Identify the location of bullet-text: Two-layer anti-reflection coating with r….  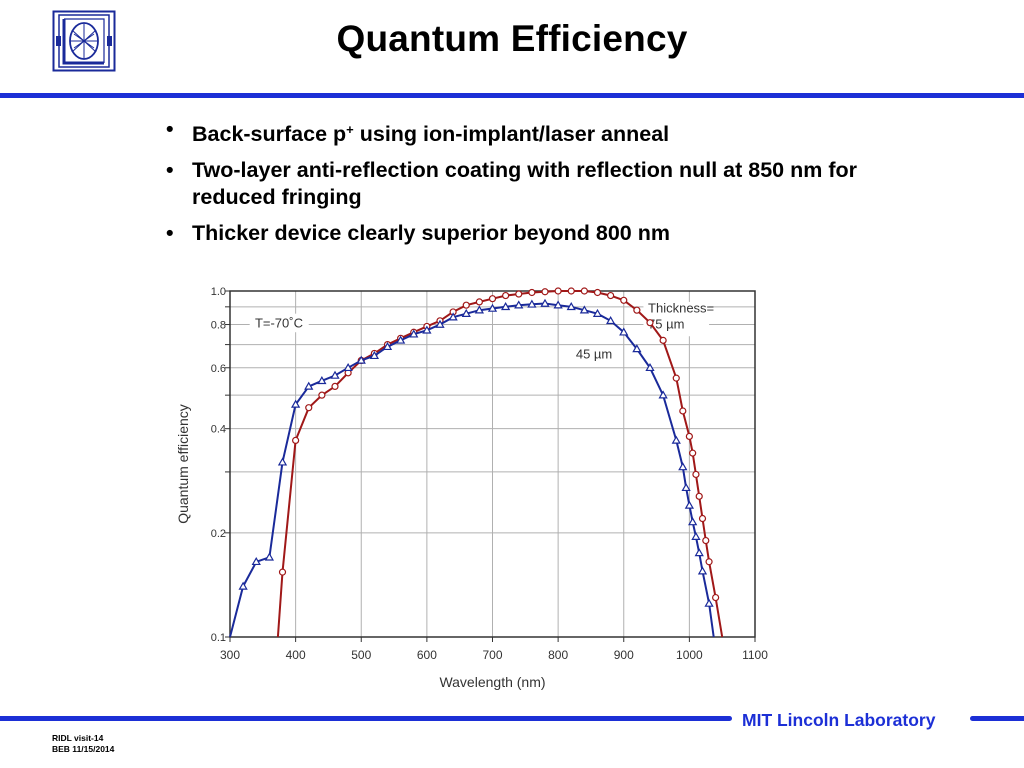
(524, 183).